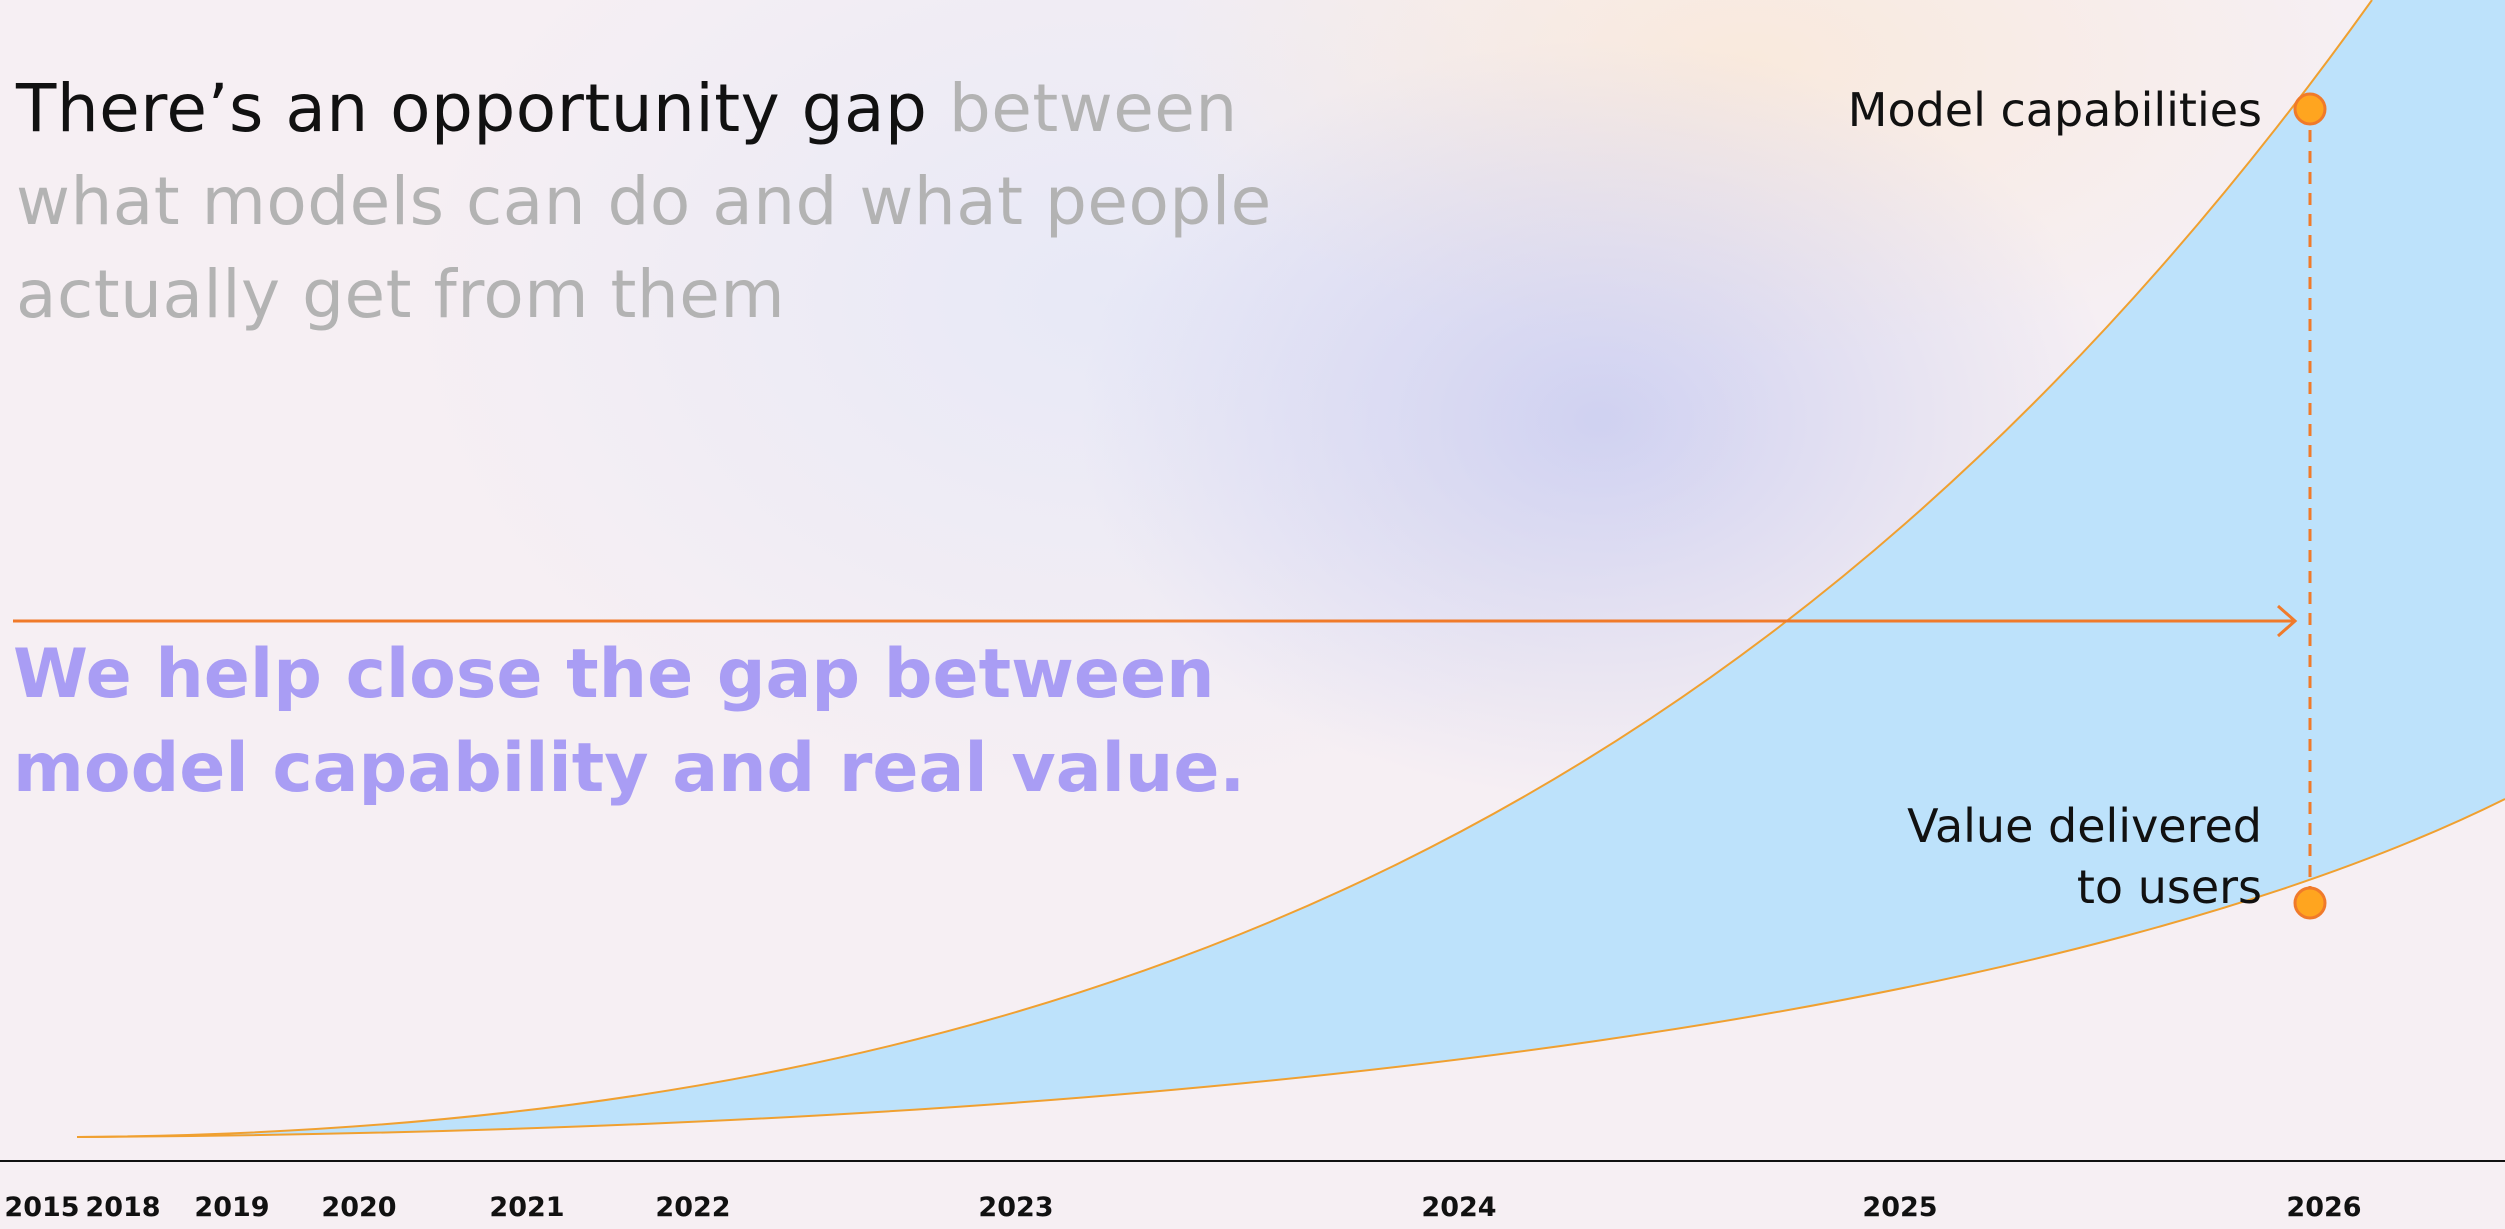 This screenshot has width=2505, height=1229. What do you see at coordinates (1016, 1207) in the screenshot?
I see `year-label: 2023` at bounding box center [1016, 1207].